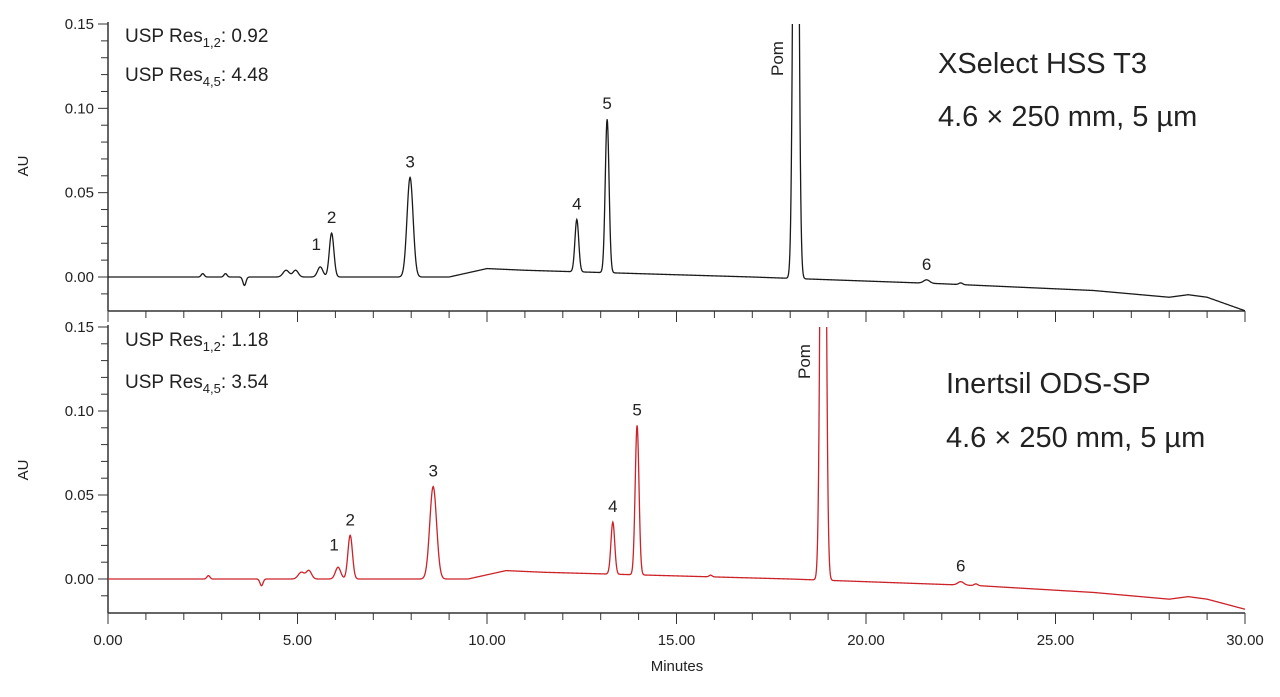 This screenshot has width=1280, height=697. I want to click on resolution-annotation: USP Res1,2: 0.92, so click(196, 38).